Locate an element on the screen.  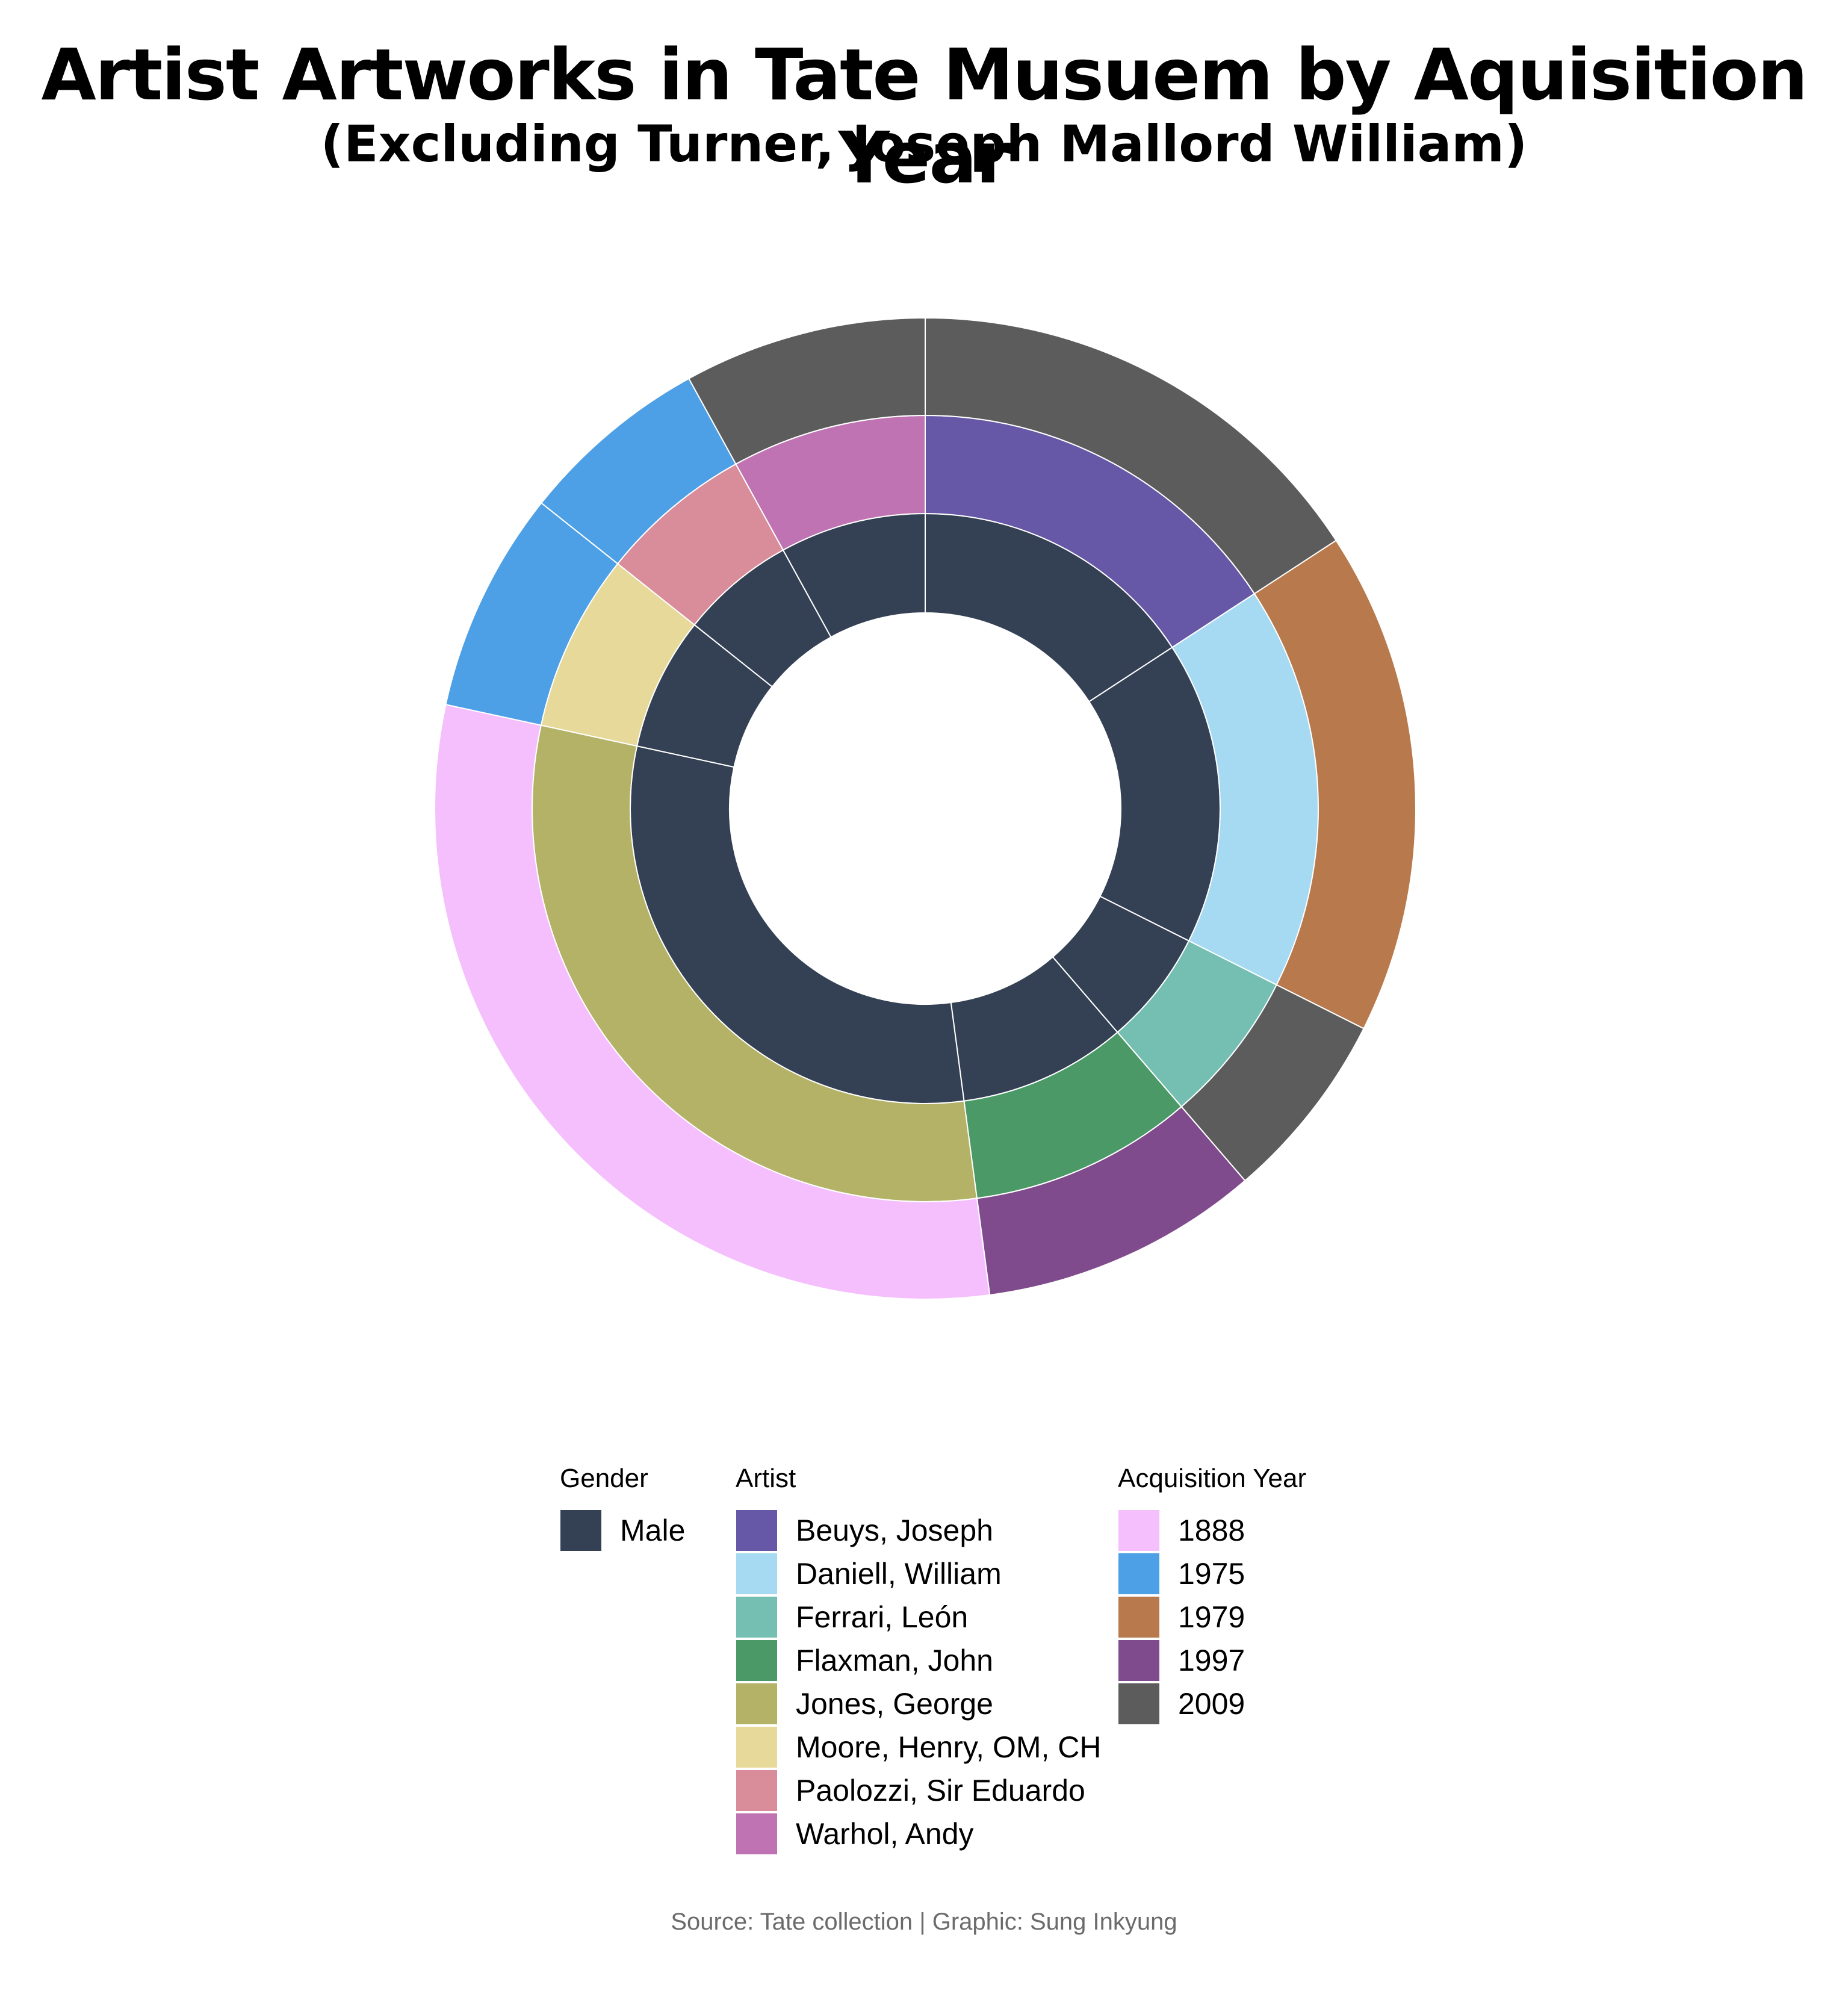
legend-item-ferrari-le-n: Ferrari, León is located at coordinates (919, 1617).